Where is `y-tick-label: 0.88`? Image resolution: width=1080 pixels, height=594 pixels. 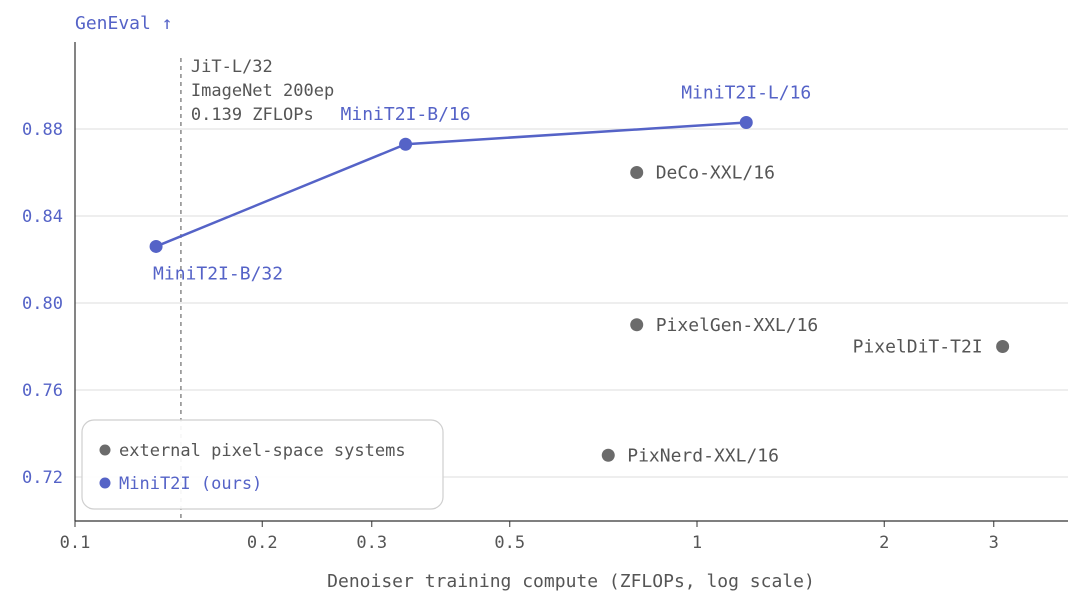 y-tick-label: 0.88 is located at coordinates (42, 130).